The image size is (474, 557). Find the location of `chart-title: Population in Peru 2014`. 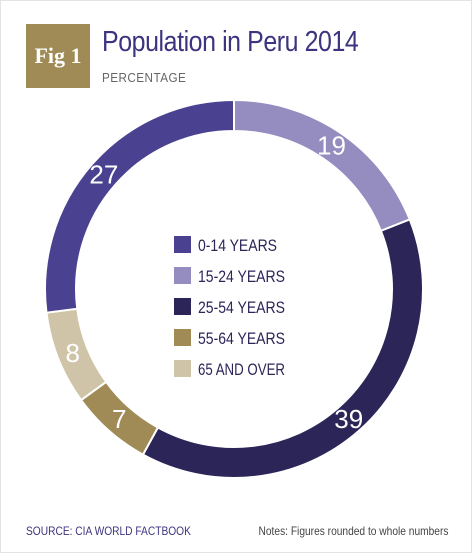

chart-title: Population in Peru 2014 is located at coordinates (230, 42).